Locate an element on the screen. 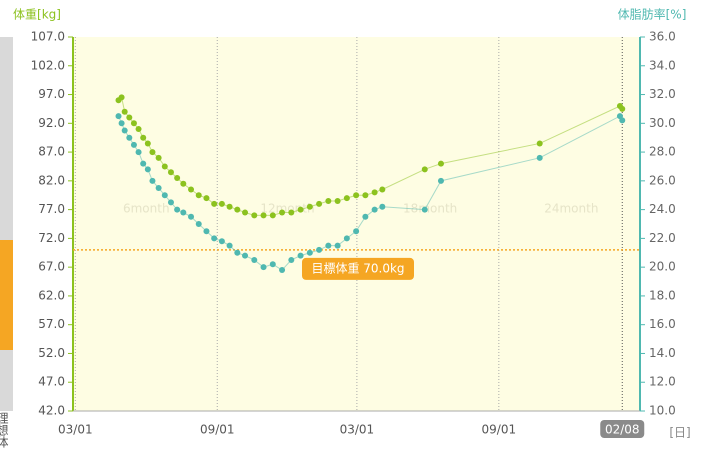  y-tick-label: 82.0 is located at coordinates (51, 180).